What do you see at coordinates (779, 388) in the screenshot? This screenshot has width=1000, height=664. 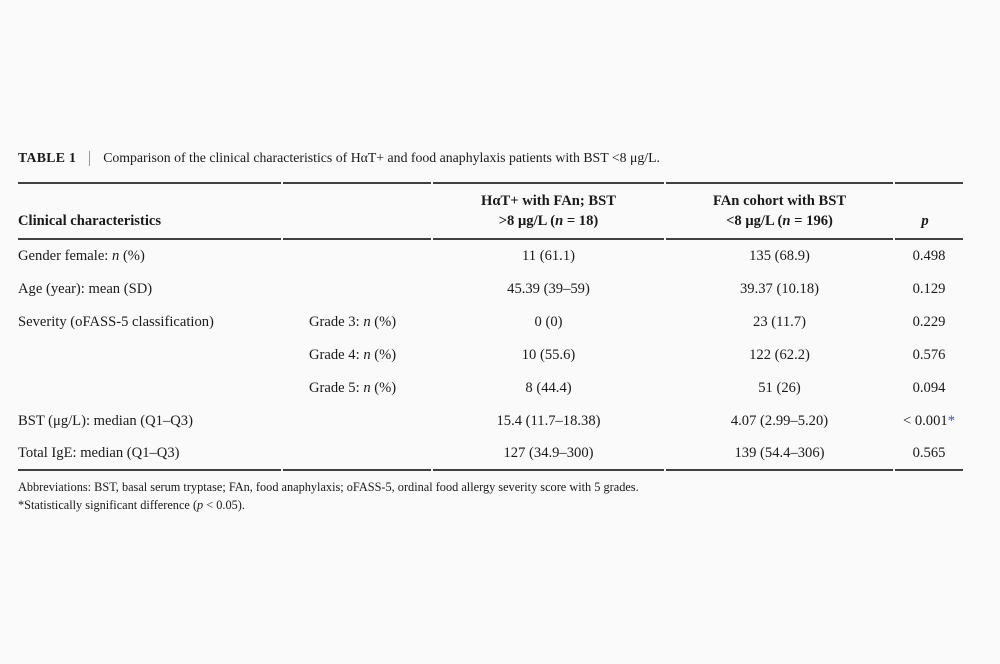 I see `value-fan-cohort: 51 (26)` at bounding box center [779, 388].